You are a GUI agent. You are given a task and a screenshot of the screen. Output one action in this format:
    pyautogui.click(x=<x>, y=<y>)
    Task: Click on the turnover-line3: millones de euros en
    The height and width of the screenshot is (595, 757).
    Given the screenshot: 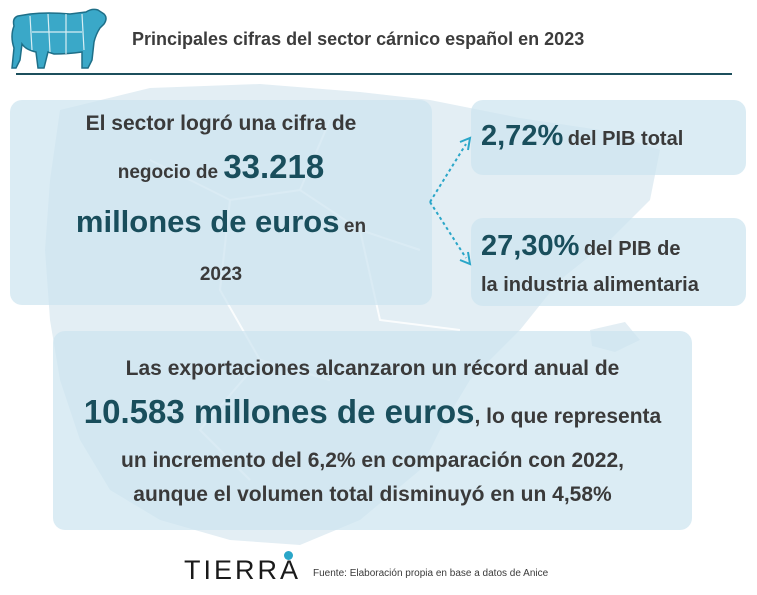 What is the action you would take?
    pyautogui.click(x=221, y=222)
    